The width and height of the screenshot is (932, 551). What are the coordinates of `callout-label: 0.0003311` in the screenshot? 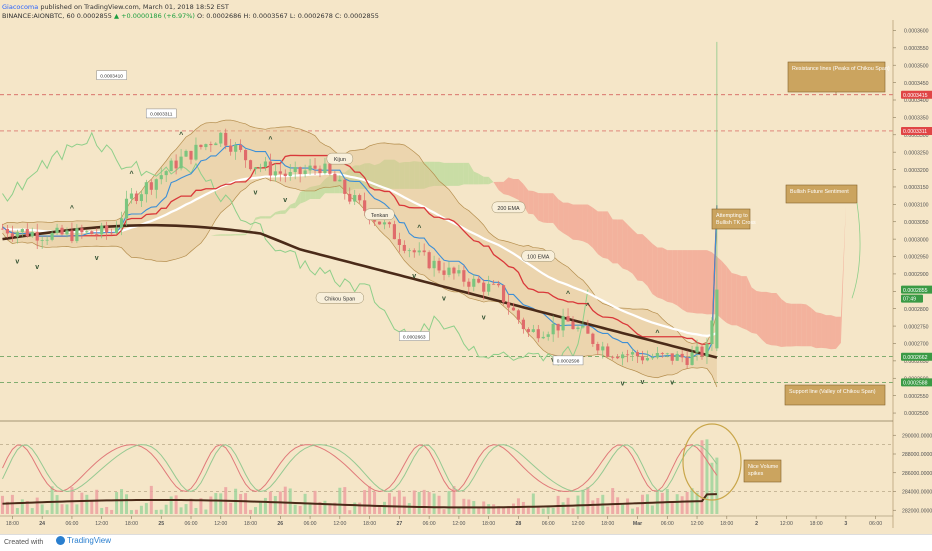 It's located at (161, 115).